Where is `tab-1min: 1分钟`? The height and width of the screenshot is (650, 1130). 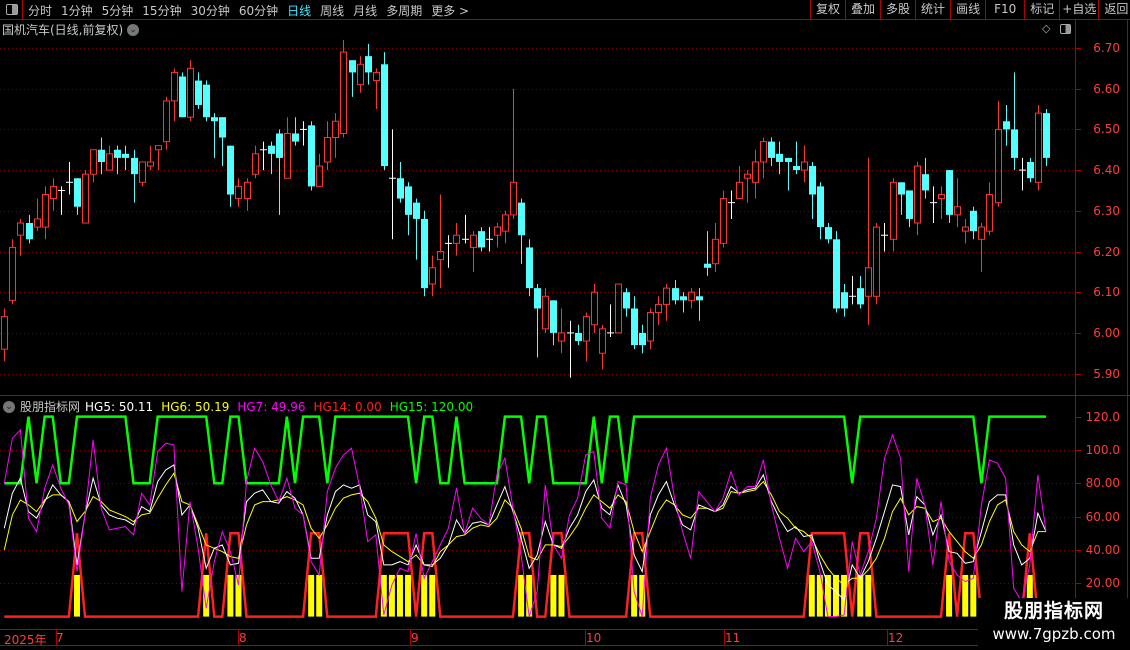 tab-1min: 1分钟 is located at coordinates (77, 11).